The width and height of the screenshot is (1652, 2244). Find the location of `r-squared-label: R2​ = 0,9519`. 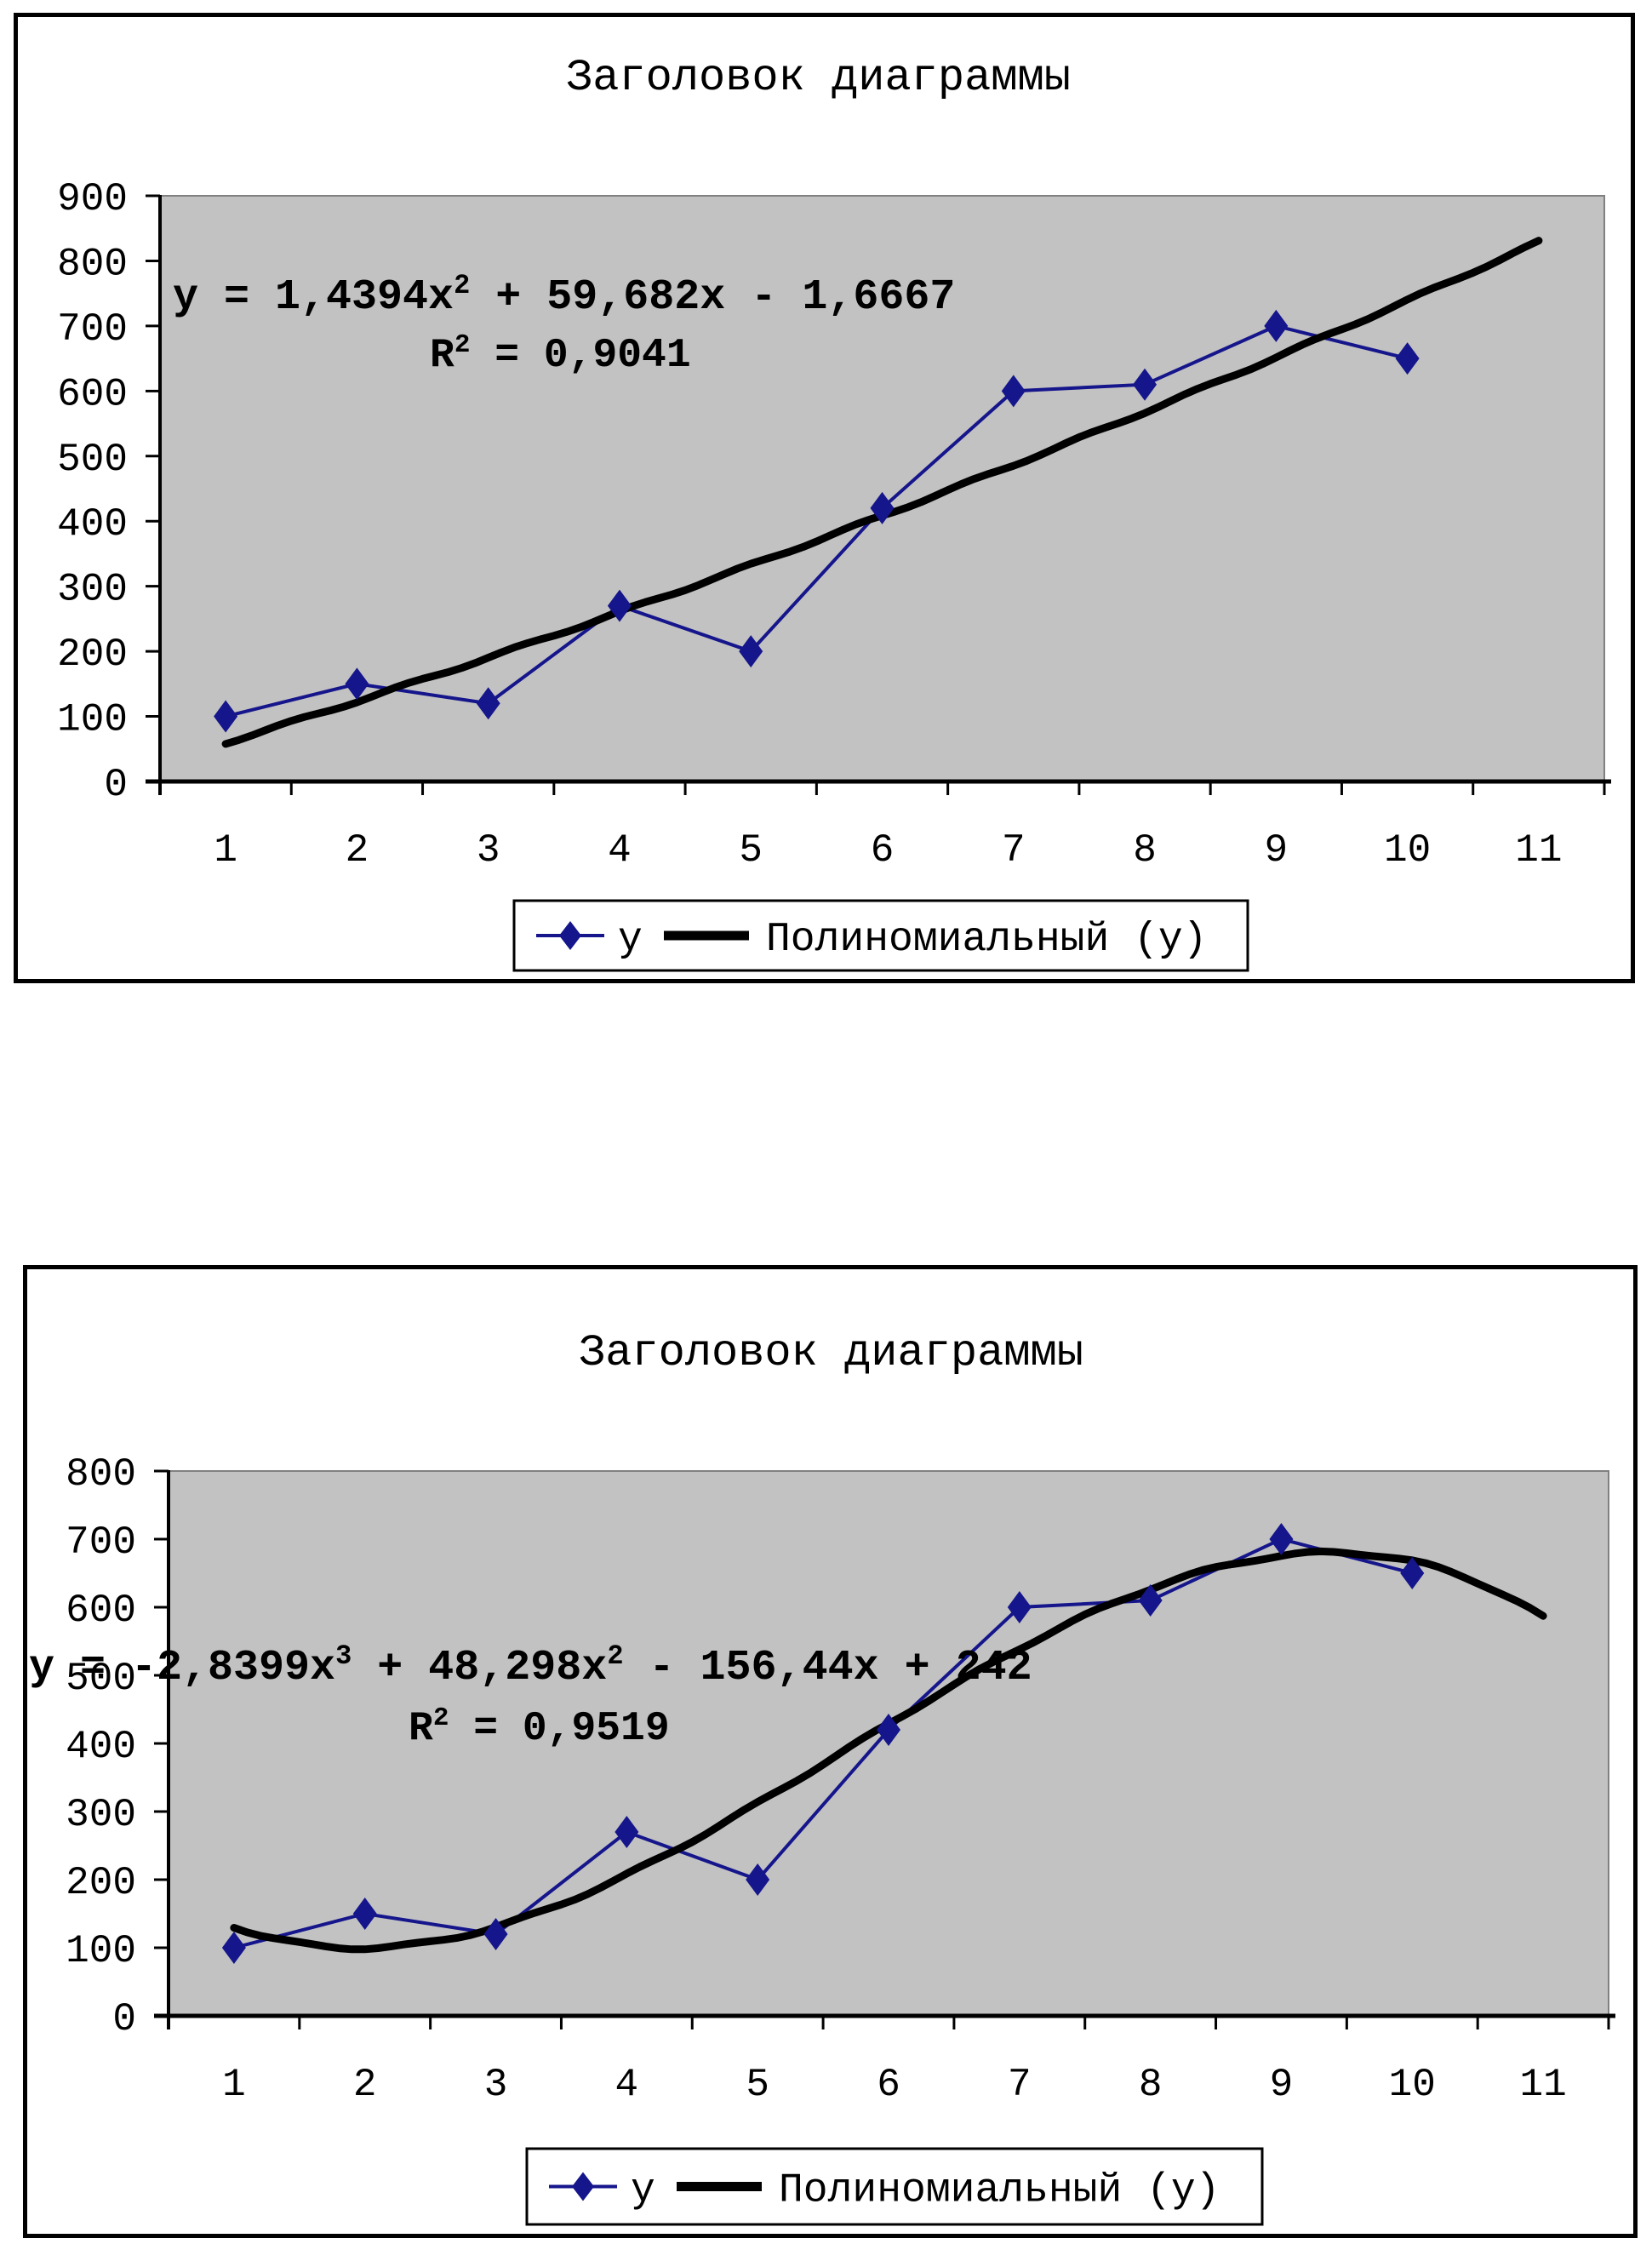

r-squared-label: R2​ = 0,9519 is located at coordinates (540, 1728).